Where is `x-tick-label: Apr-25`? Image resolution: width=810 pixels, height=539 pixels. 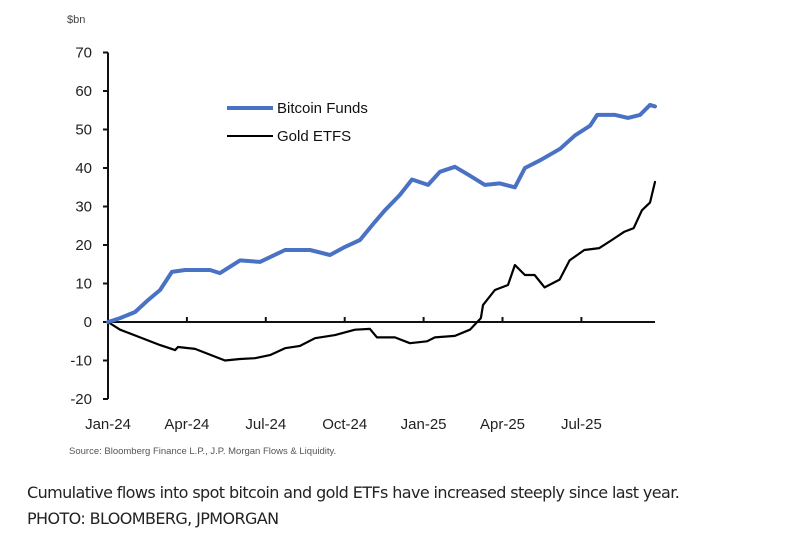
x-tick-label: Apr-25 is located at coordinates (502, 424).